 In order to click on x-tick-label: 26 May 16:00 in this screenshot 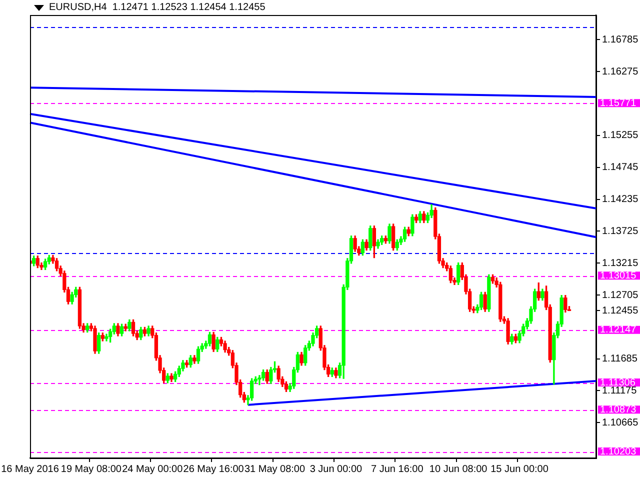, I will do `click(213, 469)`.